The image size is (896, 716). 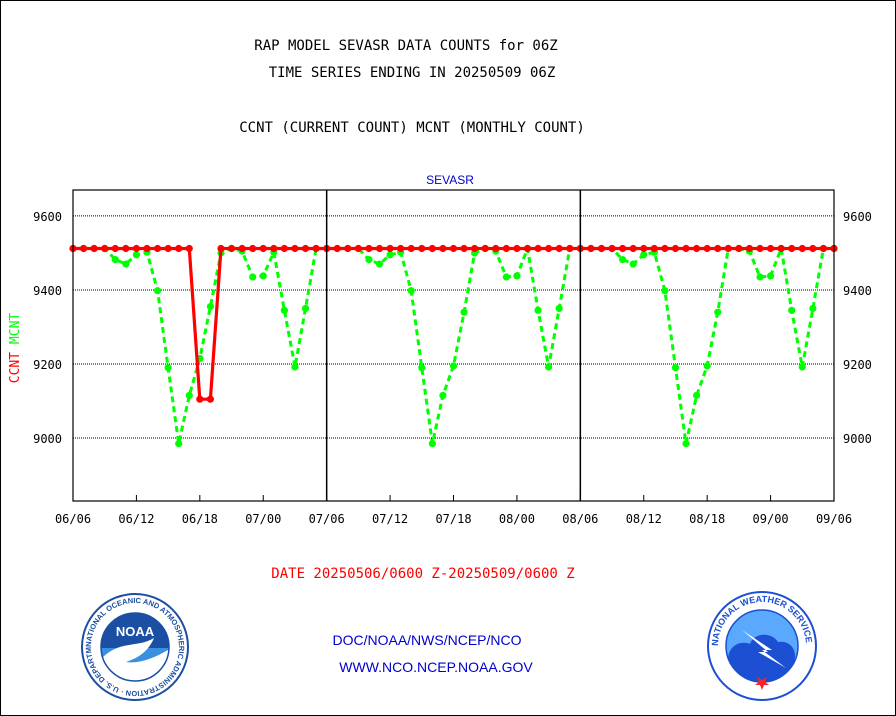 I want to click on y-axis-label: CCNT MCNT, so click(x=15, y=348).